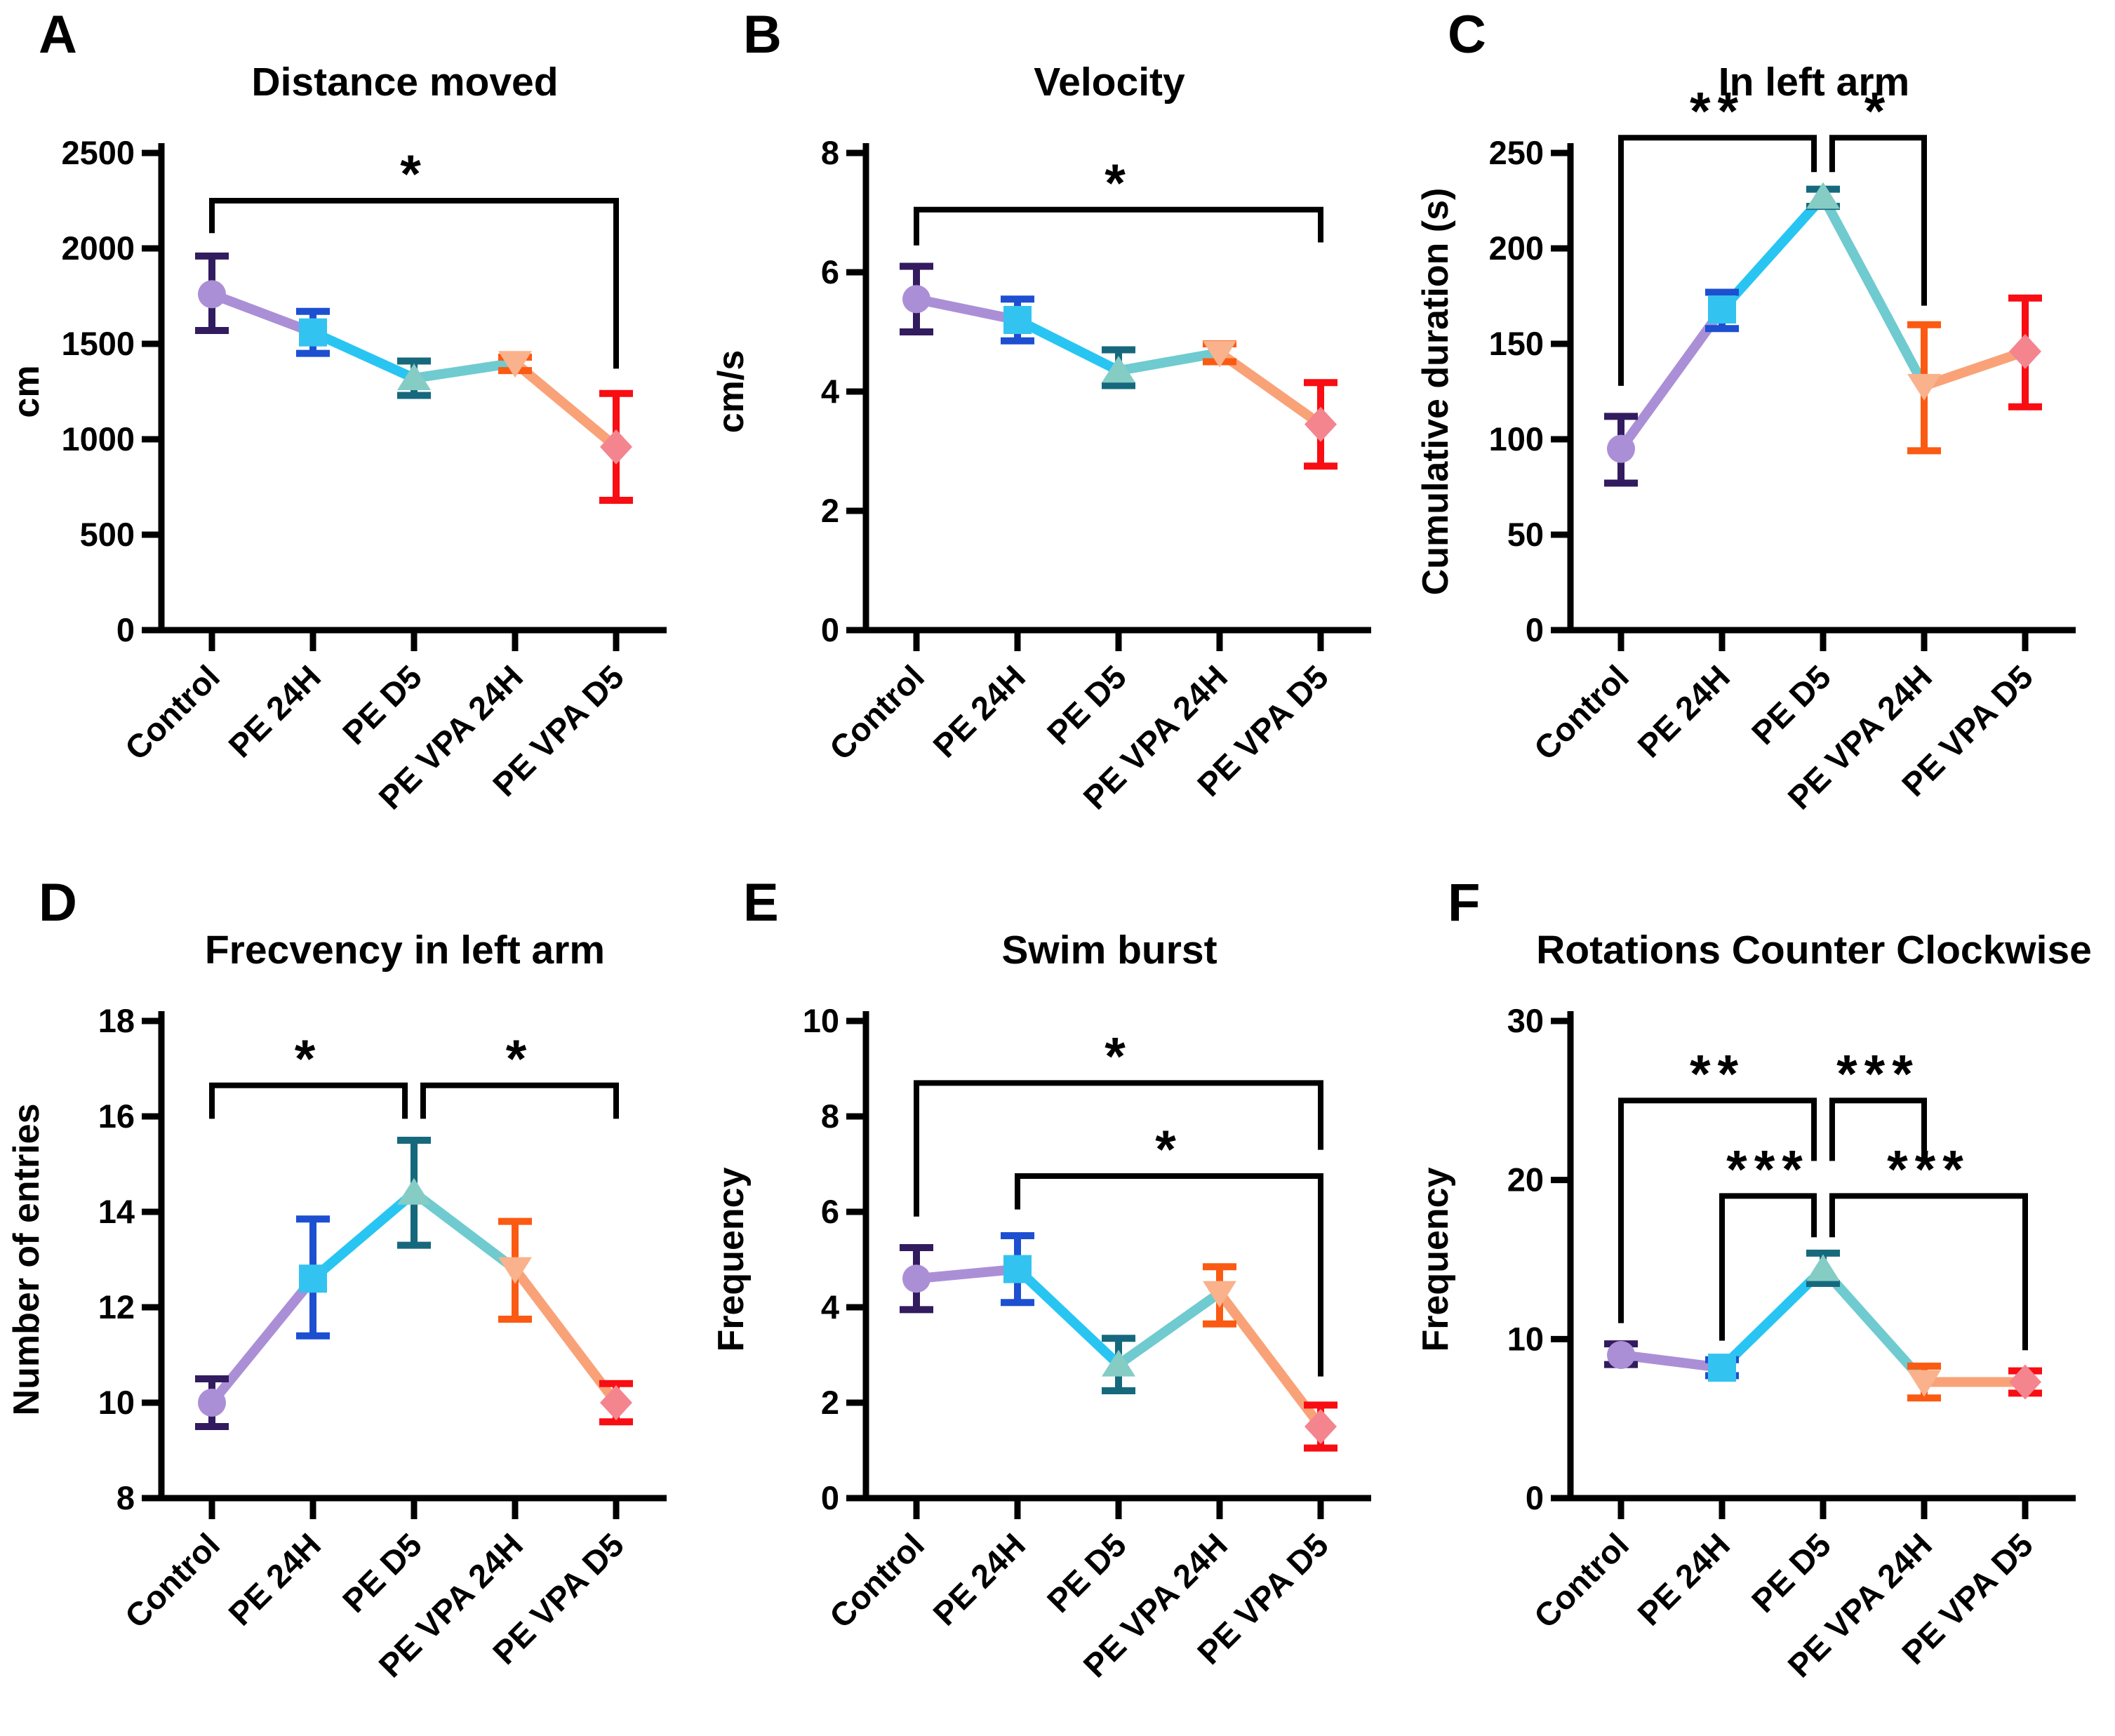 This screenshot has width=2115, height=1736. I want to click on panel-letter: F, so click(1464, 903).